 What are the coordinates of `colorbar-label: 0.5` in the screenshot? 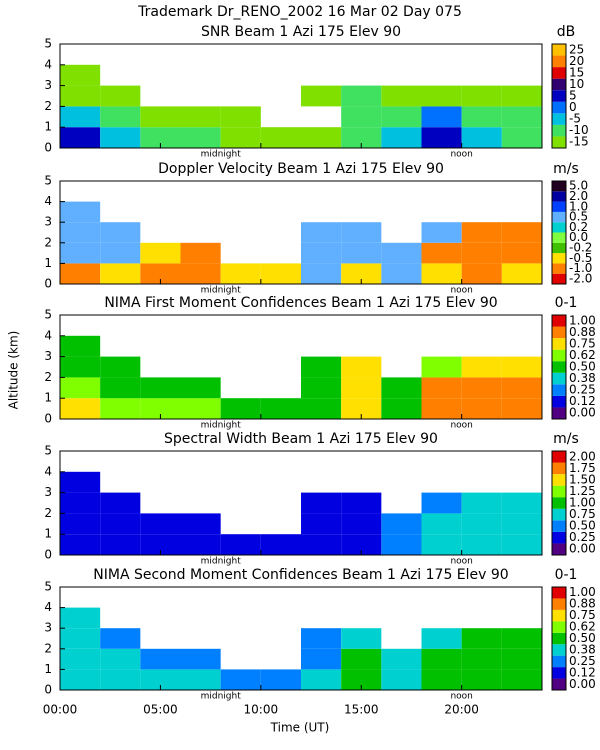 It's located at (578, 217).